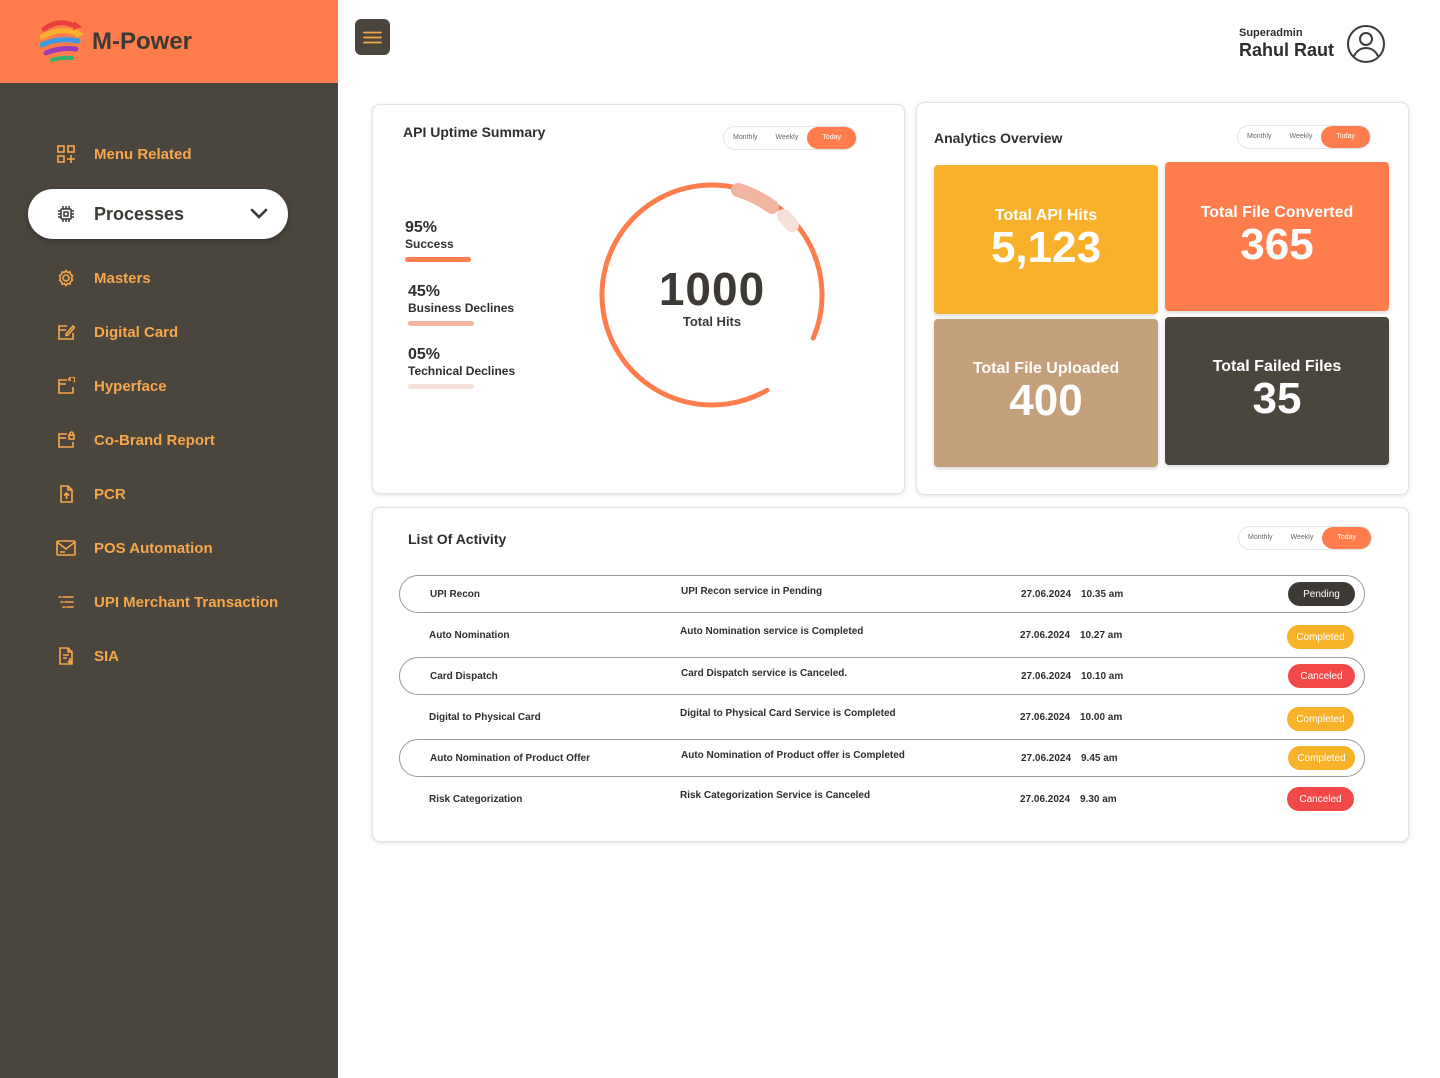  What do you see at coordinates (1101, 717) in the screenshot?
I see `activity-time: 10.00 am` at bounding box center [1101, 717].